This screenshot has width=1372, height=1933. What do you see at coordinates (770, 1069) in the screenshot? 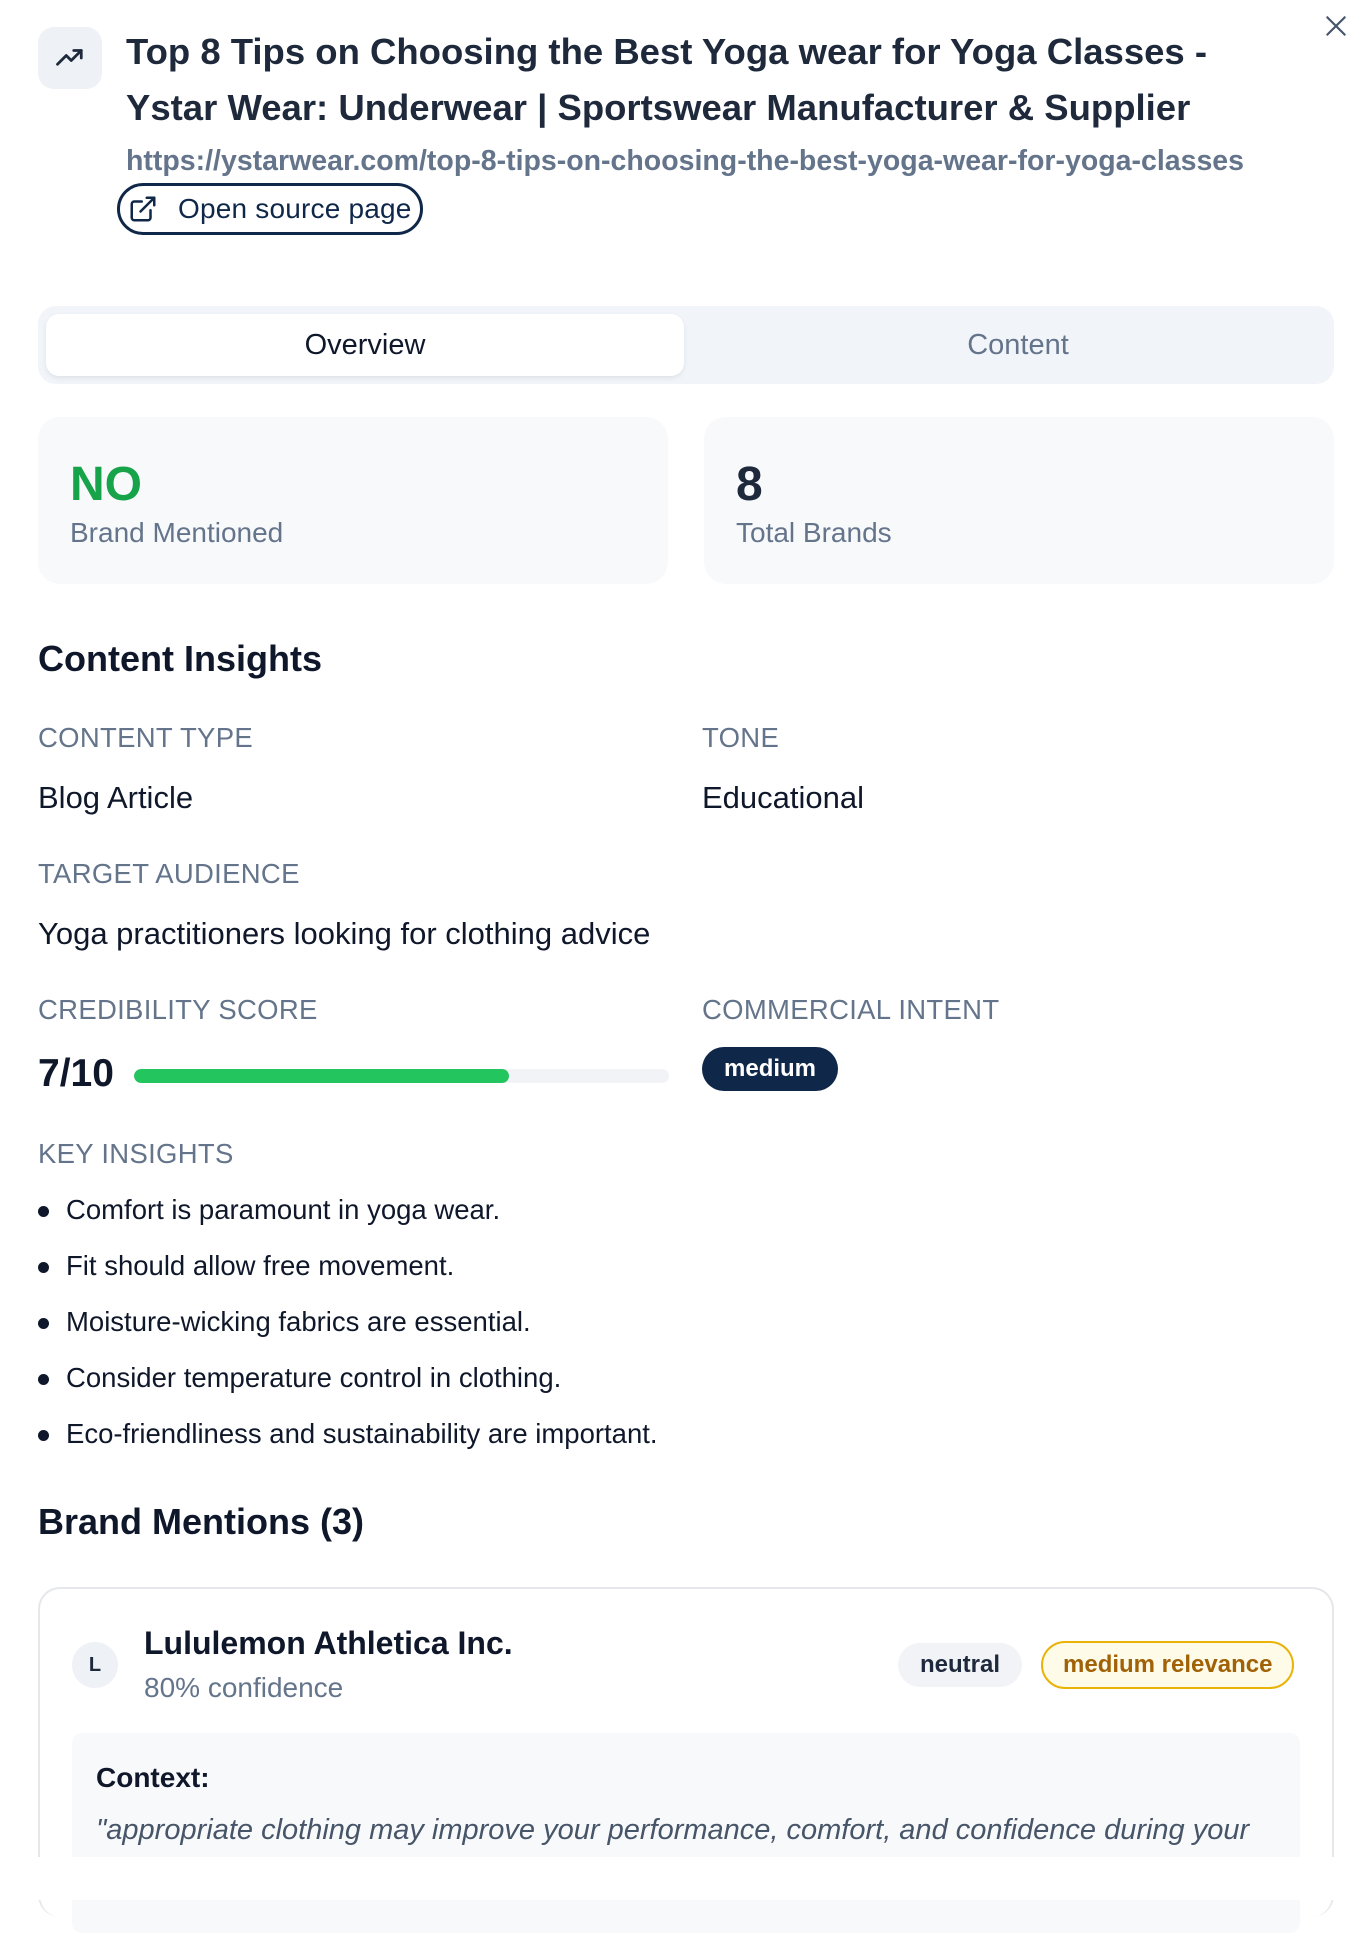
I see `commercial-intent-badge: medium` at bounding box center [770, 1069].